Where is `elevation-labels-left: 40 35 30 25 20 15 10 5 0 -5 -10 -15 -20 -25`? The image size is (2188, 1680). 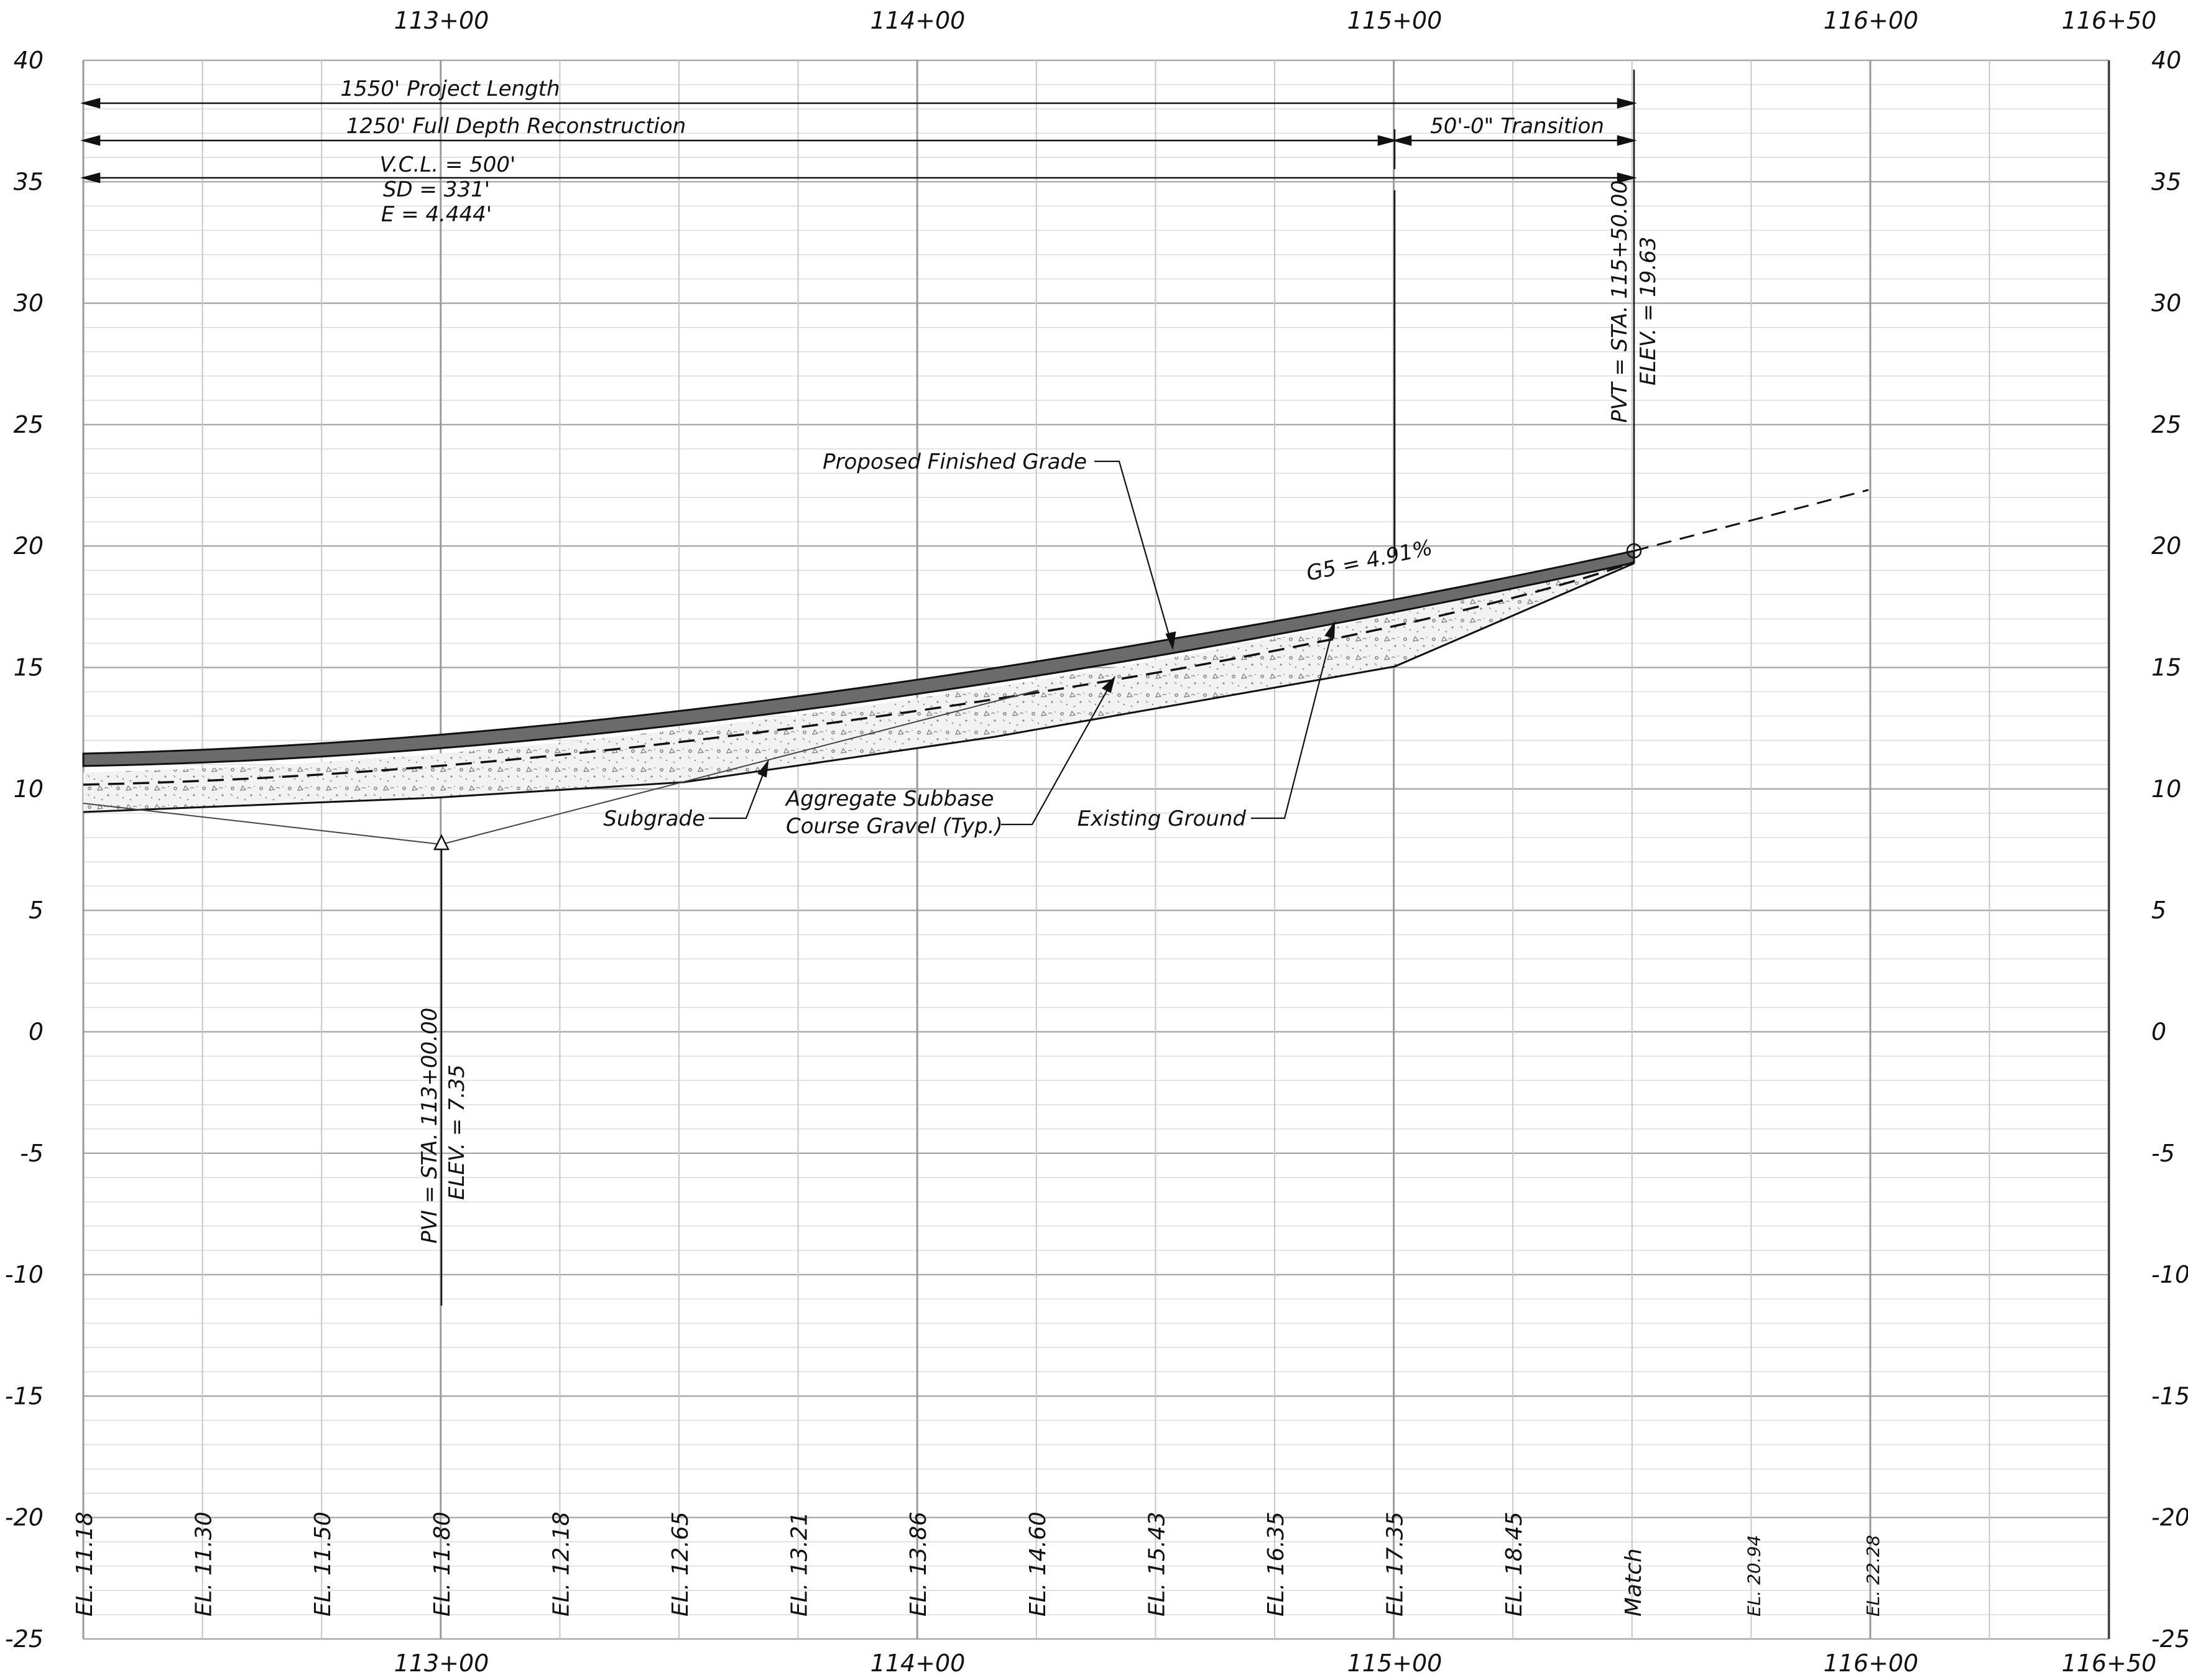
elevation-labels-left: 40 35 30 25 20 15 10 5 0 -5 -10 -15 -20 -25 is located at coordinates (24, 850).